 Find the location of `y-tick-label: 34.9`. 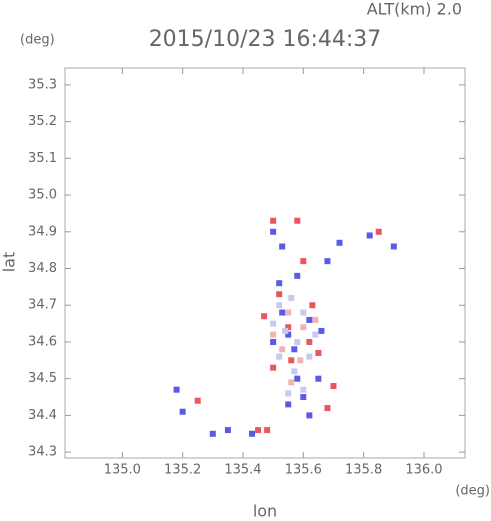

y-tick-label: 34.9 is located at coordinates (42, 231).